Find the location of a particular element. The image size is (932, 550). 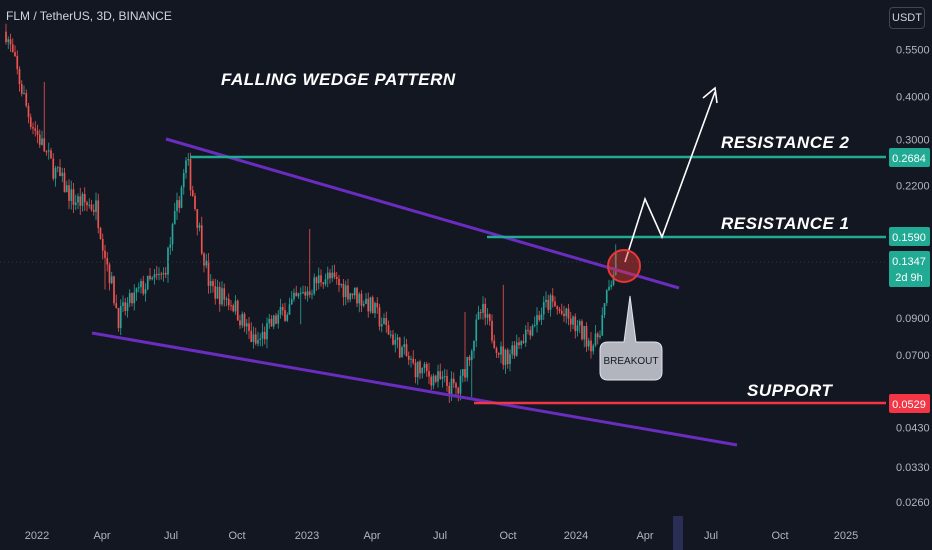

price-axis-tick: 0.0330 is located at coordinates (913, 468).